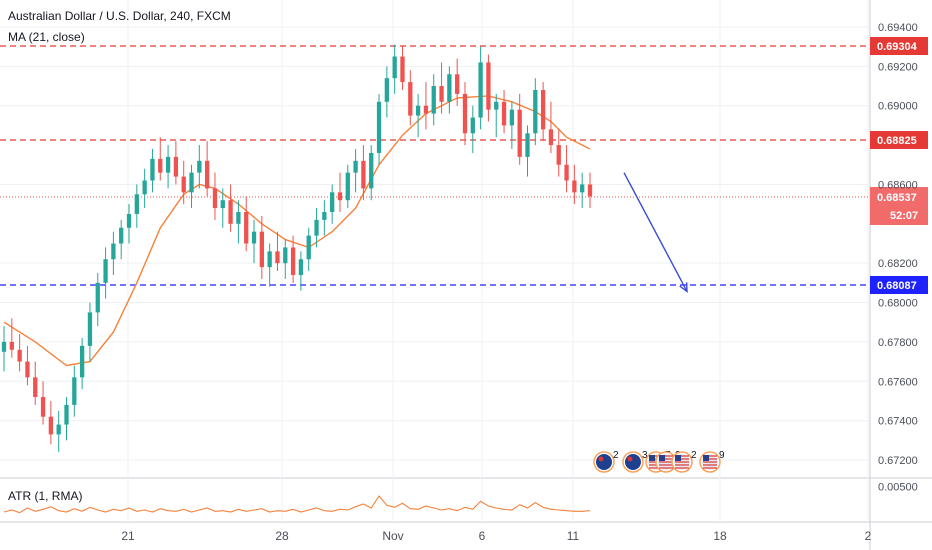  I want to click on level-price-label: 0.68087, so click(897, 286).